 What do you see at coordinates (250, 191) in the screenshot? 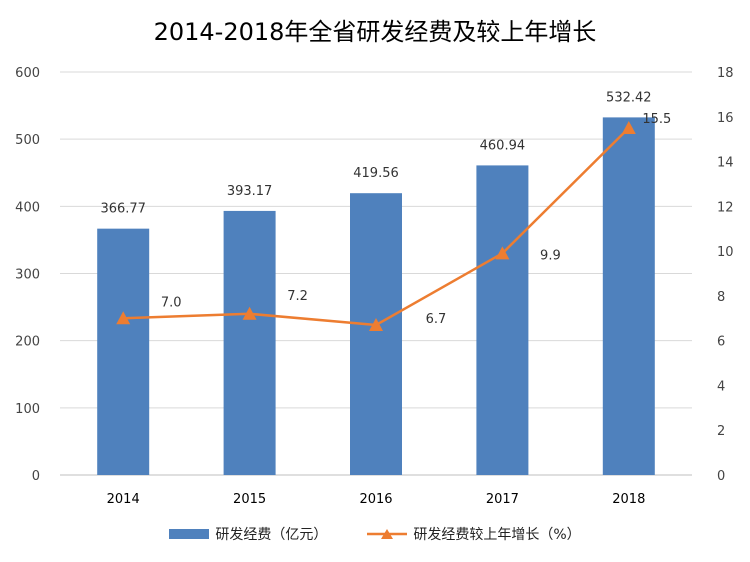
I see `bar-value-label: 393.17` at bounding box center [250, 191].